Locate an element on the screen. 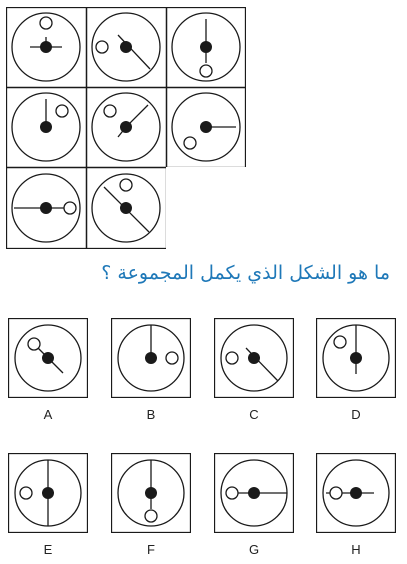 Image resolution: width=407 pixels, height=564 pixels. option-d is located at coordinates (356, 358).